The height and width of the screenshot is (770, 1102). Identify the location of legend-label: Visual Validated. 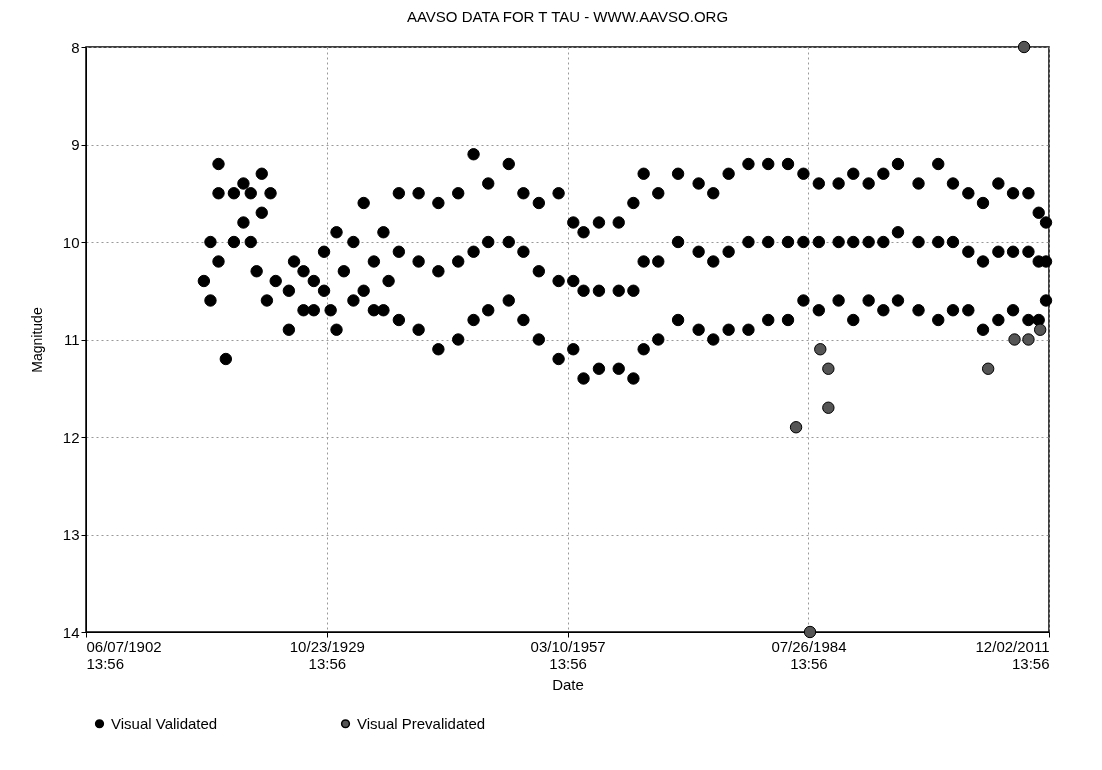
(164, 723).